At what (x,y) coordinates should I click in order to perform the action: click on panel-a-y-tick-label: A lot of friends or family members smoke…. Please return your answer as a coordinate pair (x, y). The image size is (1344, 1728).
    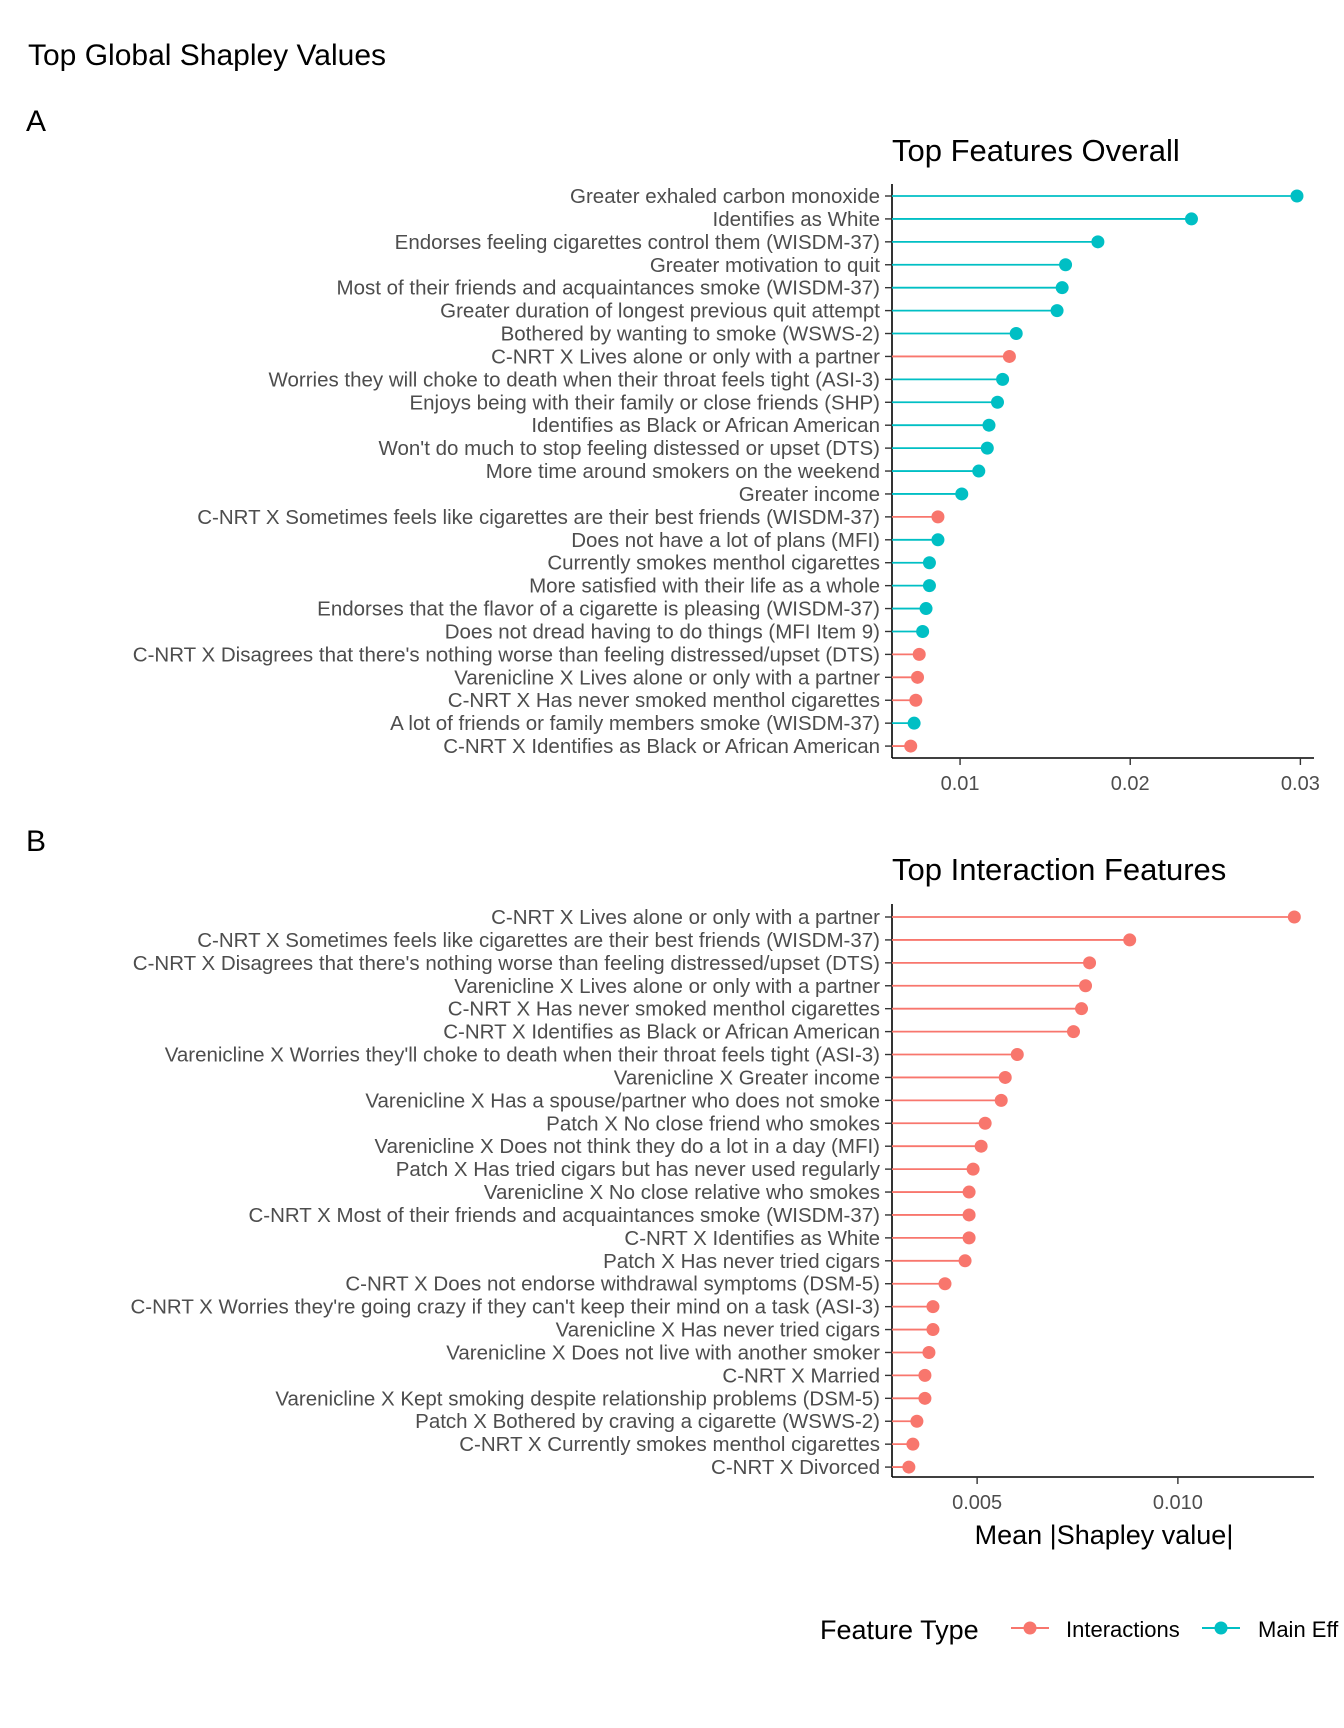
    Looking at the image, I should click on (635, 723).